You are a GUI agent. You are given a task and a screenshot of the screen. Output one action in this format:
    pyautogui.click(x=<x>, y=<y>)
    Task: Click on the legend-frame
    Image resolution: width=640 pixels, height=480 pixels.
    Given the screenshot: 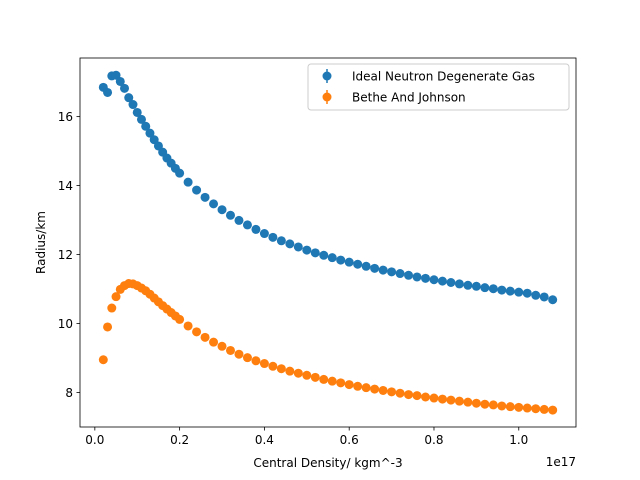 What is the action you would take?
    pyautogui.click(x=438, y=87)
    